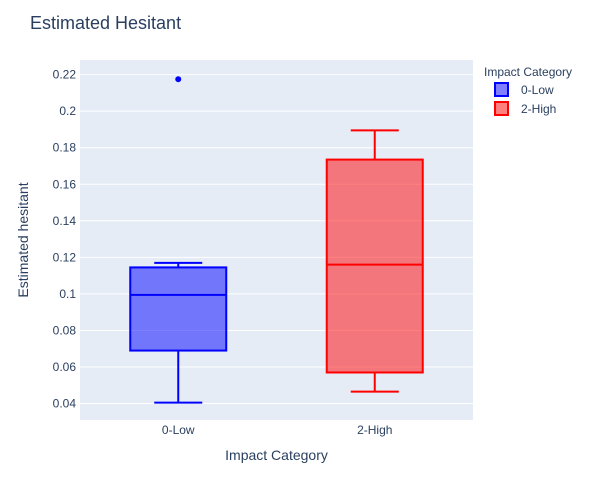  Describe the element at coordinates (538, 109) in the screenshot. I see `legend-label: 2-High` at that location.